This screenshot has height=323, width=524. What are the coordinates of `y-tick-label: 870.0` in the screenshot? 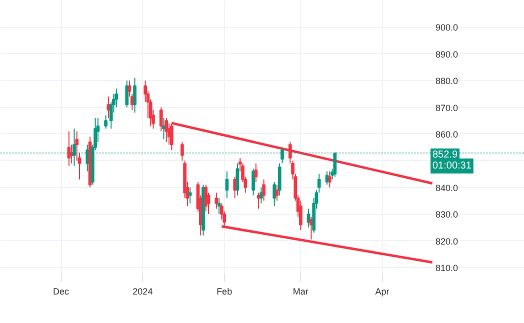 It's located at (447, 107).